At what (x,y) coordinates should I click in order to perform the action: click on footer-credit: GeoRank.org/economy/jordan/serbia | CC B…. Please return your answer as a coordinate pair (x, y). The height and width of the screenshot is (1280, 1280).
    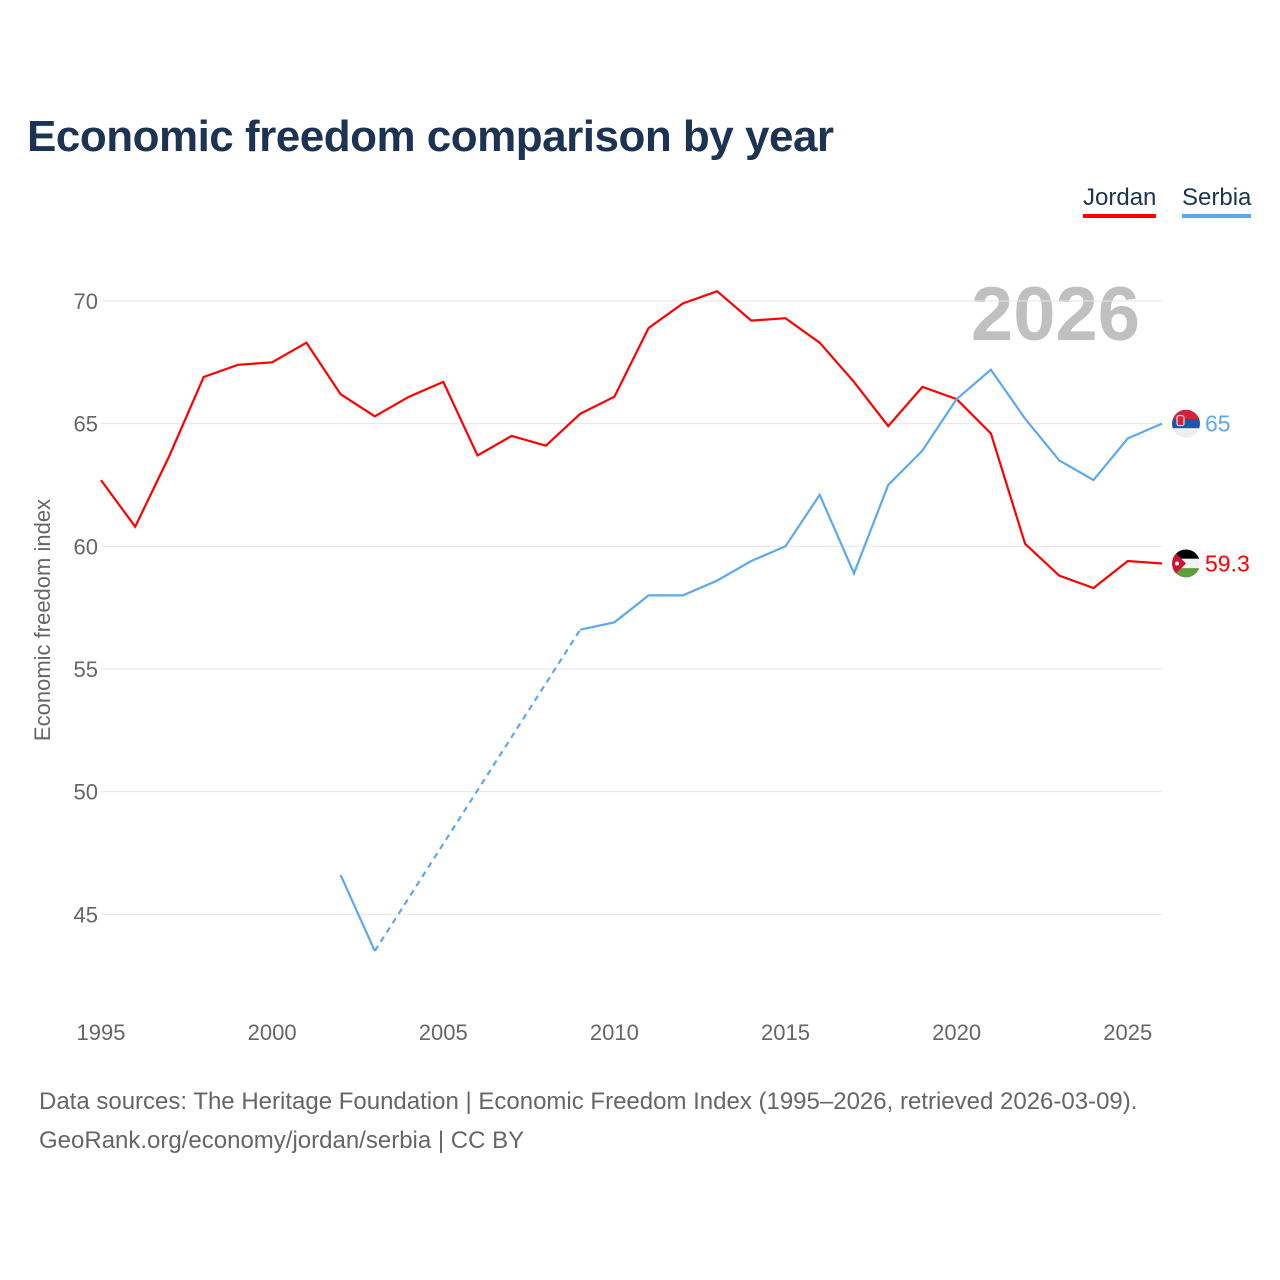
    Looking at the image, I should click on (282, 1140).